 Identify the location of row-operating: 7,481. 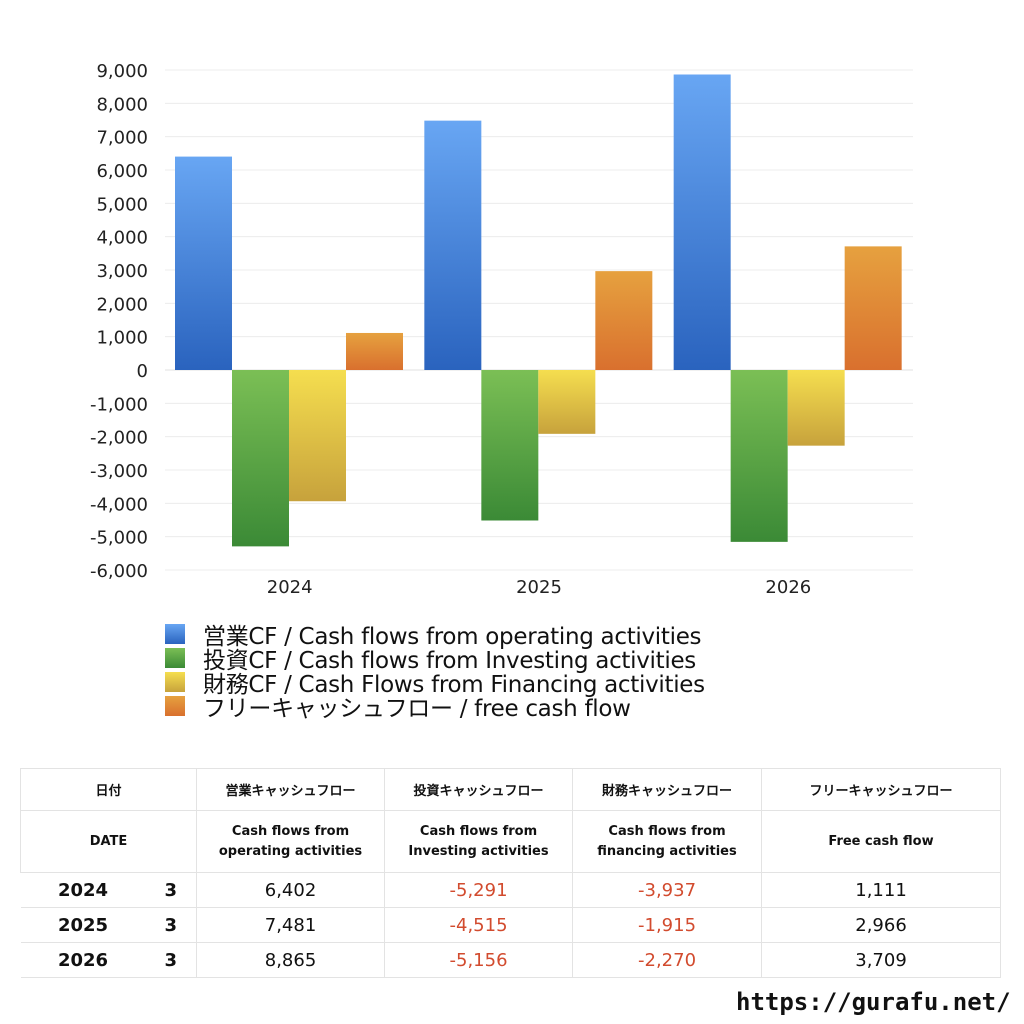
(291, 925).